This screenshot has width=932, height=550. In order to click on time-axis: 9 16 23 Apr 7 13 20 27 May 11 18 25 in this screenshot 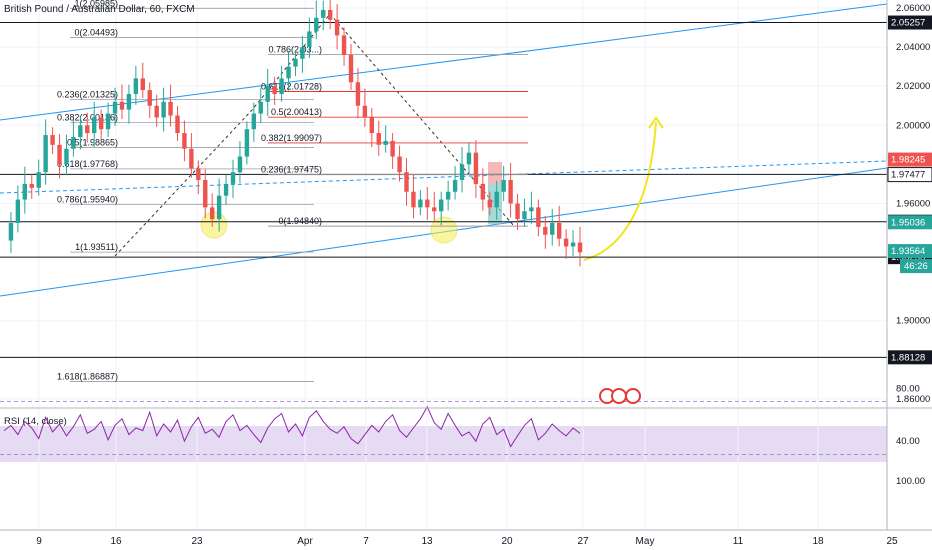, I will do `click(467, 541)`.